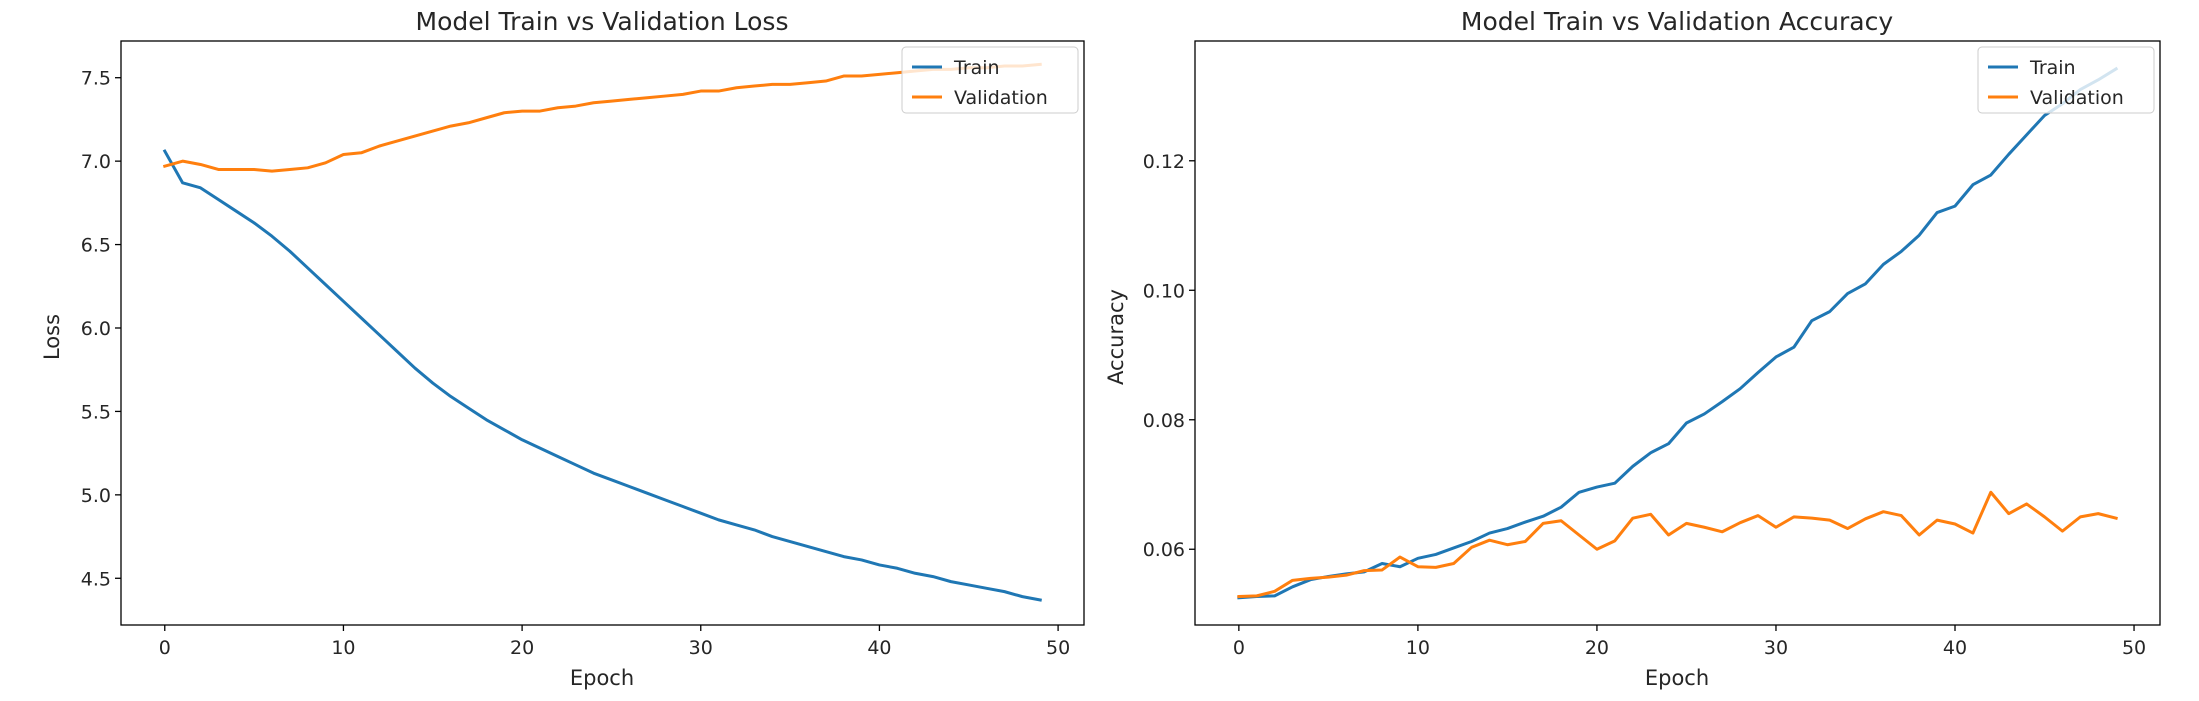 The height and width of the screenshot is (701, 2199). I want to click on loss-y-tick-label: 6.5, so click(96, 246).